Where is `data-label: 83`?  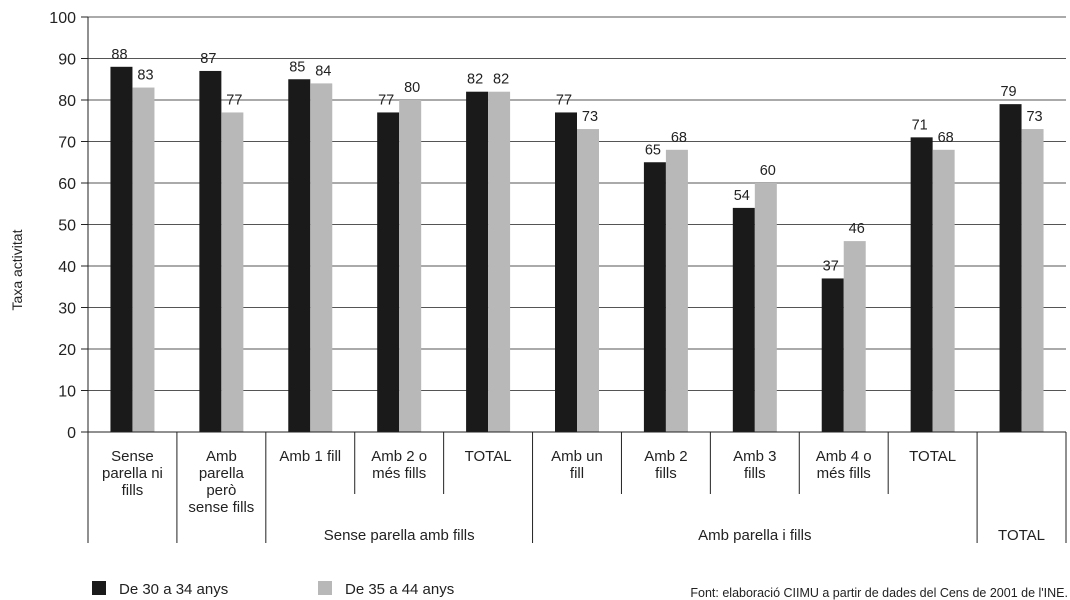 data-label: 83 is located at coordinates (145, 76).